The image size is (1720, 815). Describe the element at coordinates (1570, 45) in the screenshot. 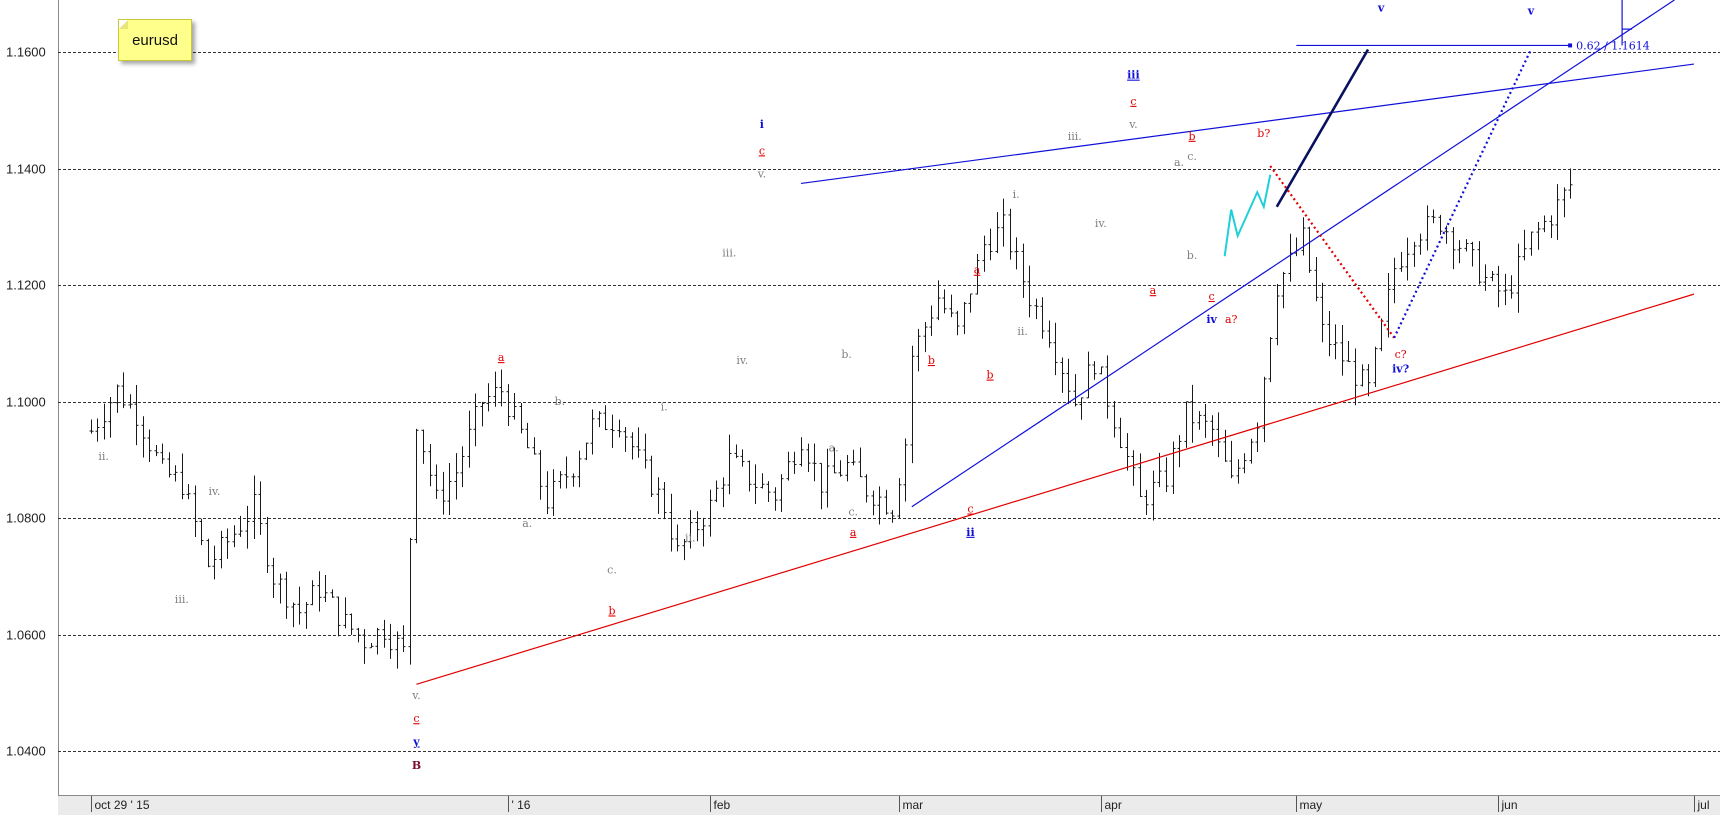

I see `fib-marker` at that location.